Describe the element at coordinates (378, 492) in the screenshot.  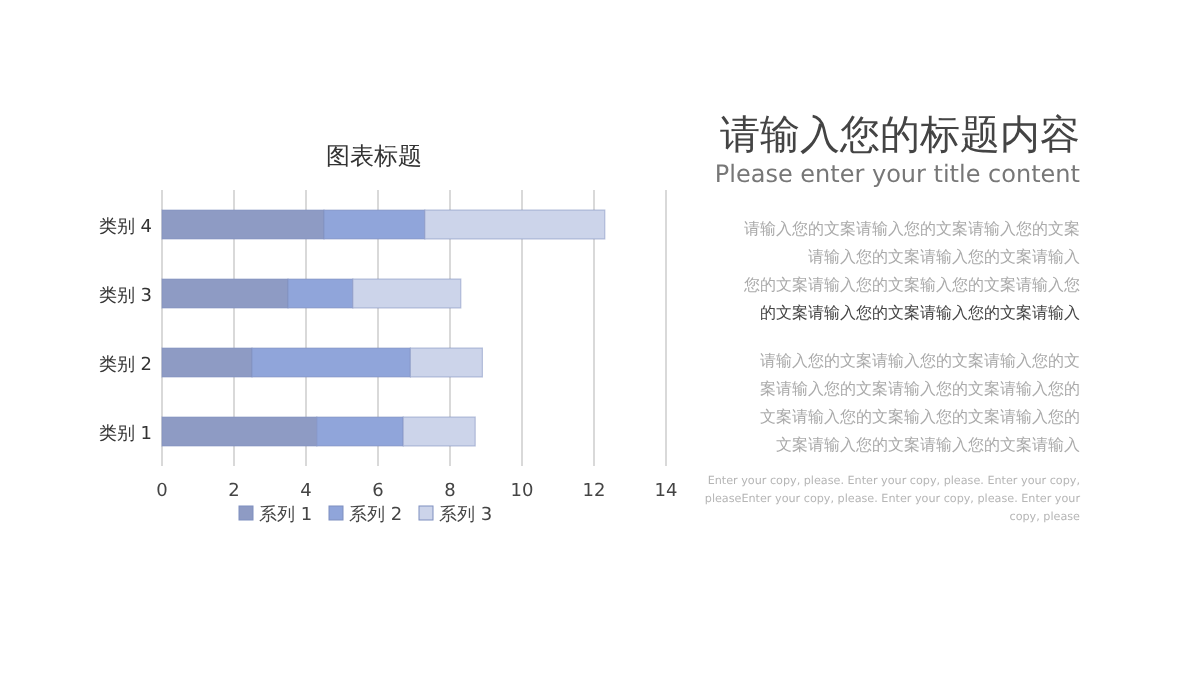
I see `x-tick-label: 6` at that location.